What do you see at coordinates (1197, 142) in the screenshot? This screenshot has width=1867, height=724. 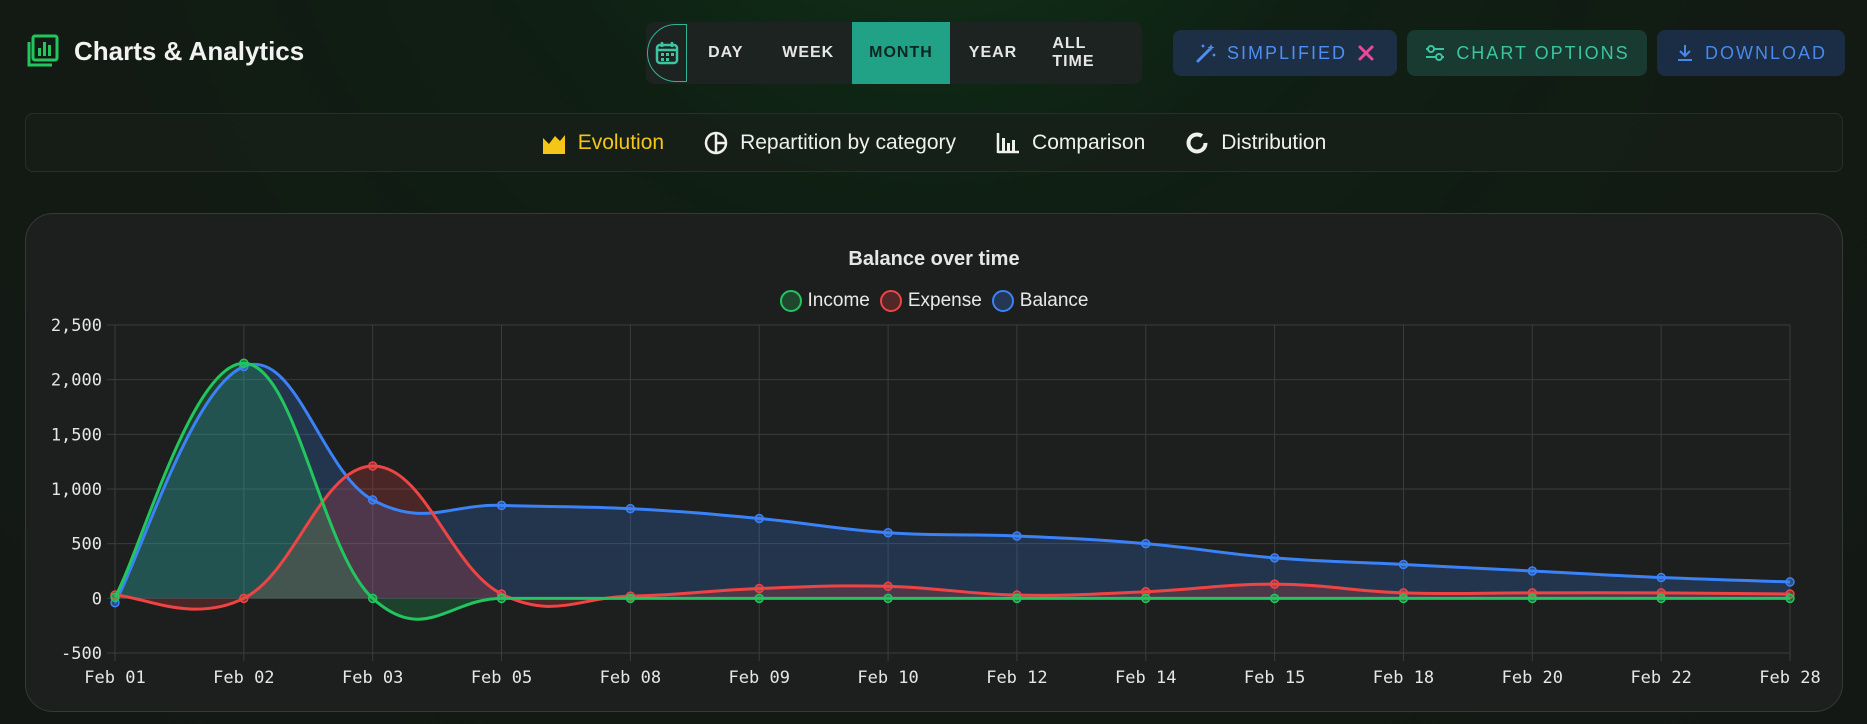 I see `donut-chart-icon` at bounding box center [1197, 142].